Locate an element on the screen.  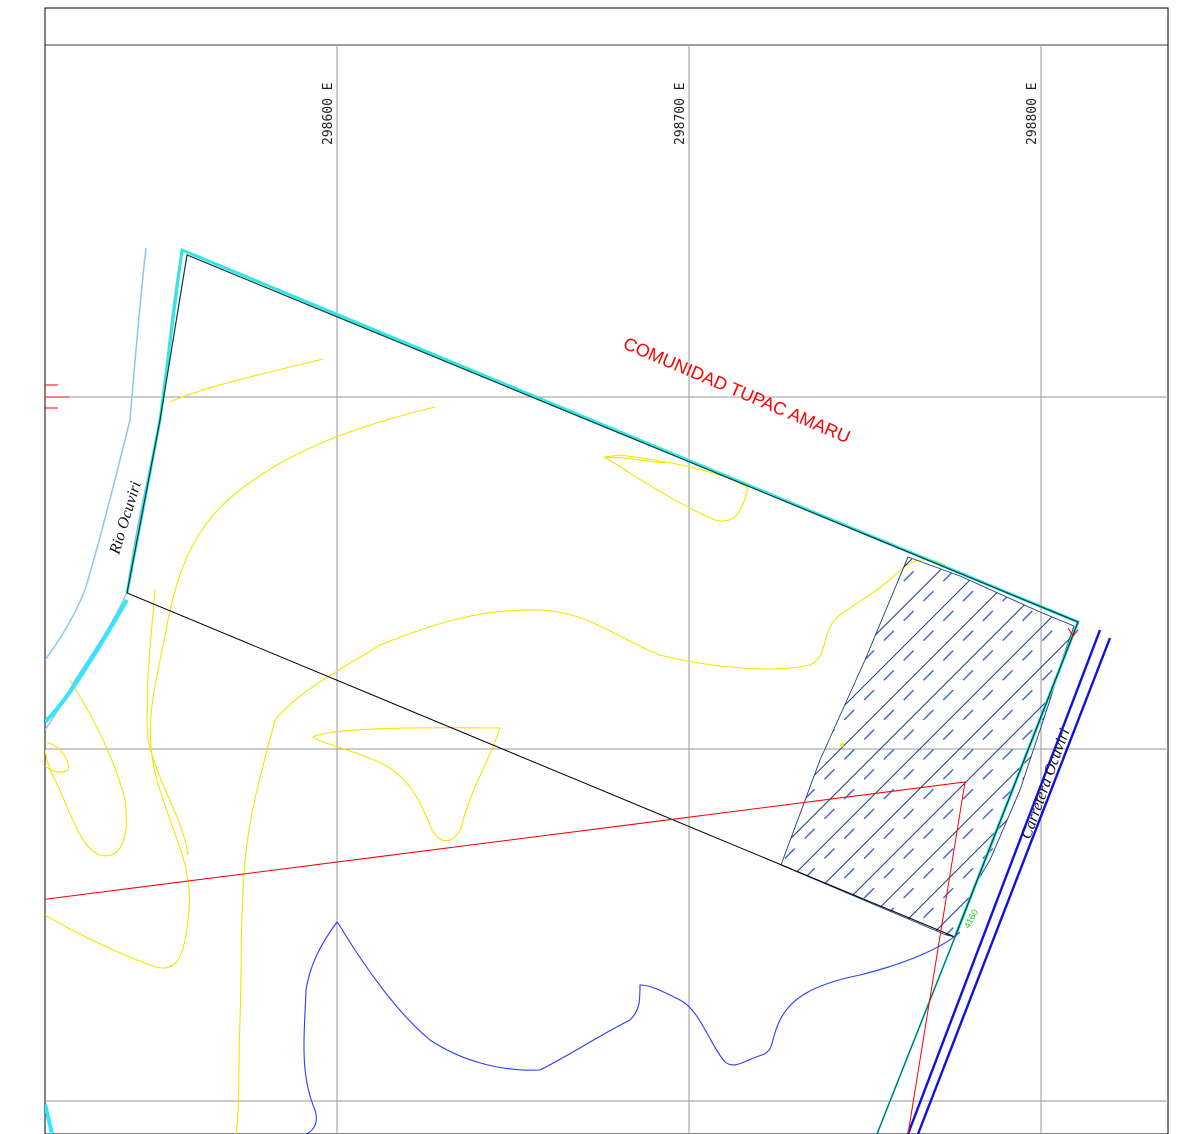
road is located at coordinates (1009, 881).